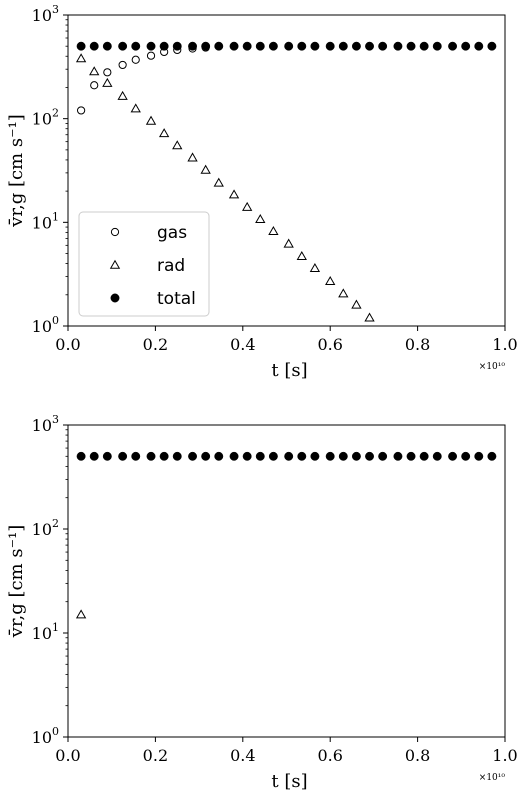 This screenshot has width=520, height=796. I want to click on legend-marker-gas, so click(115, 232).